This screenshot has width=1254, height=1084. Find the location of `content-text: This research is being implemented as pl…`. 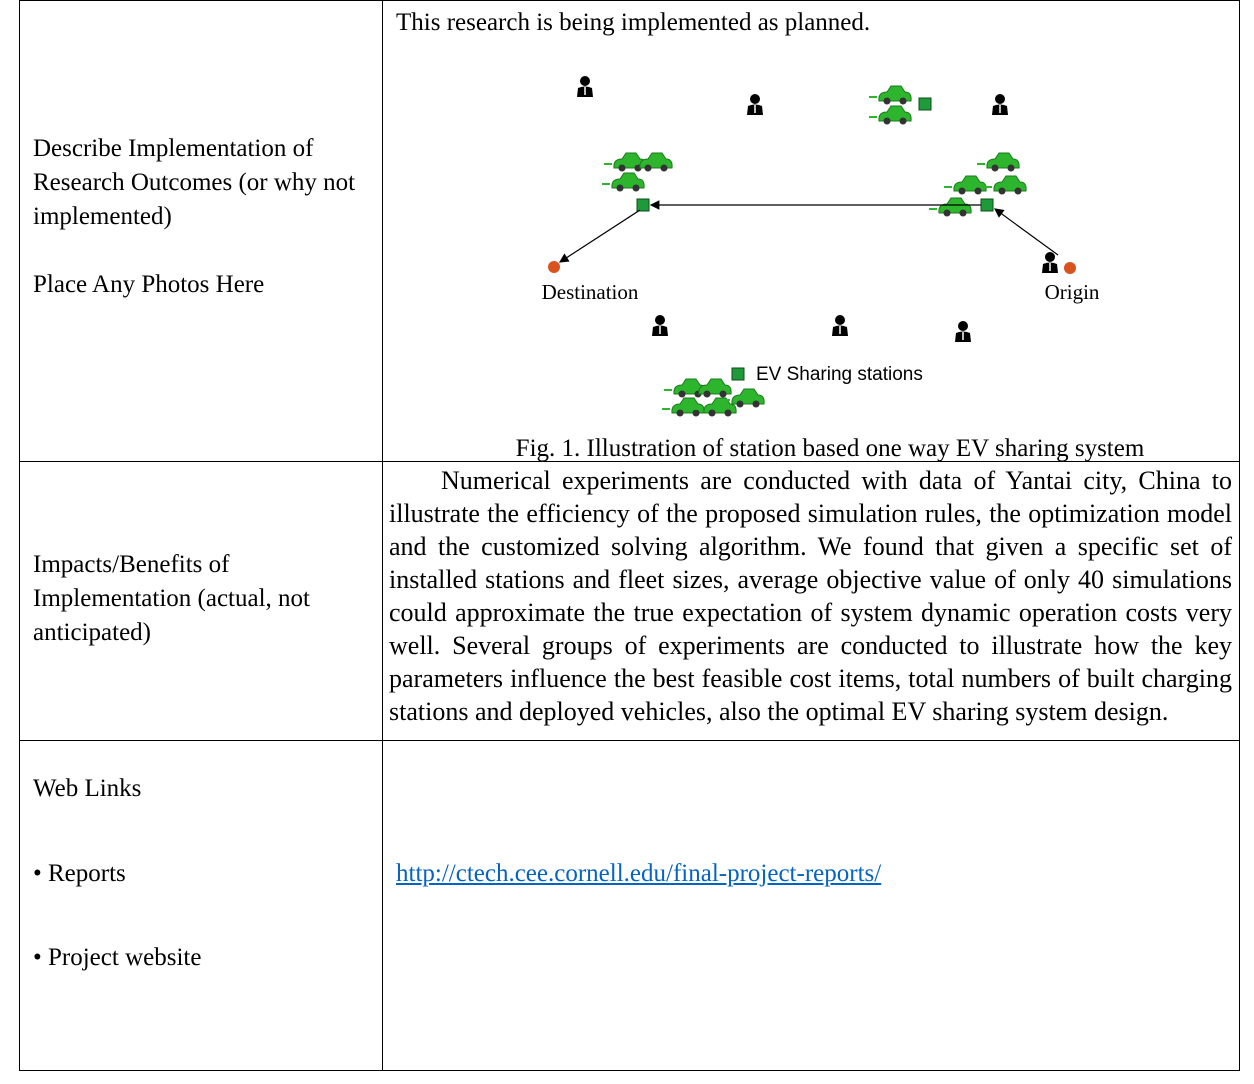

content-text: This research is being implemented as pl… is located at coordinates (633, 22).